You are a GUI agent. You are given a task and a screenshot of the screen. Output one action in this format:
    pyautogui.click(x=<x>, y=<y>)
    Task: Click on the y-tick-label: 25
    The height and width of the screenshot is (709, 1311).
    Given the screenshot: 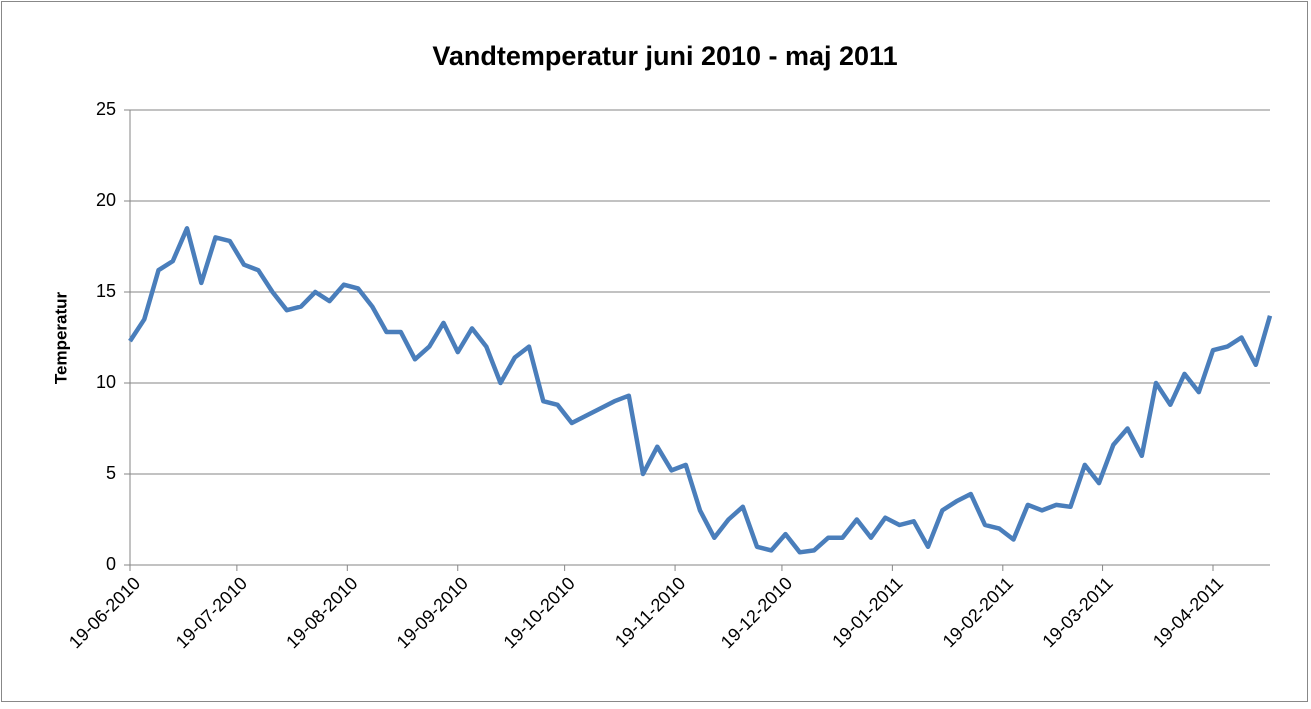 What is the action you would take?
    pyautogui.click(x=106, y=109)
    